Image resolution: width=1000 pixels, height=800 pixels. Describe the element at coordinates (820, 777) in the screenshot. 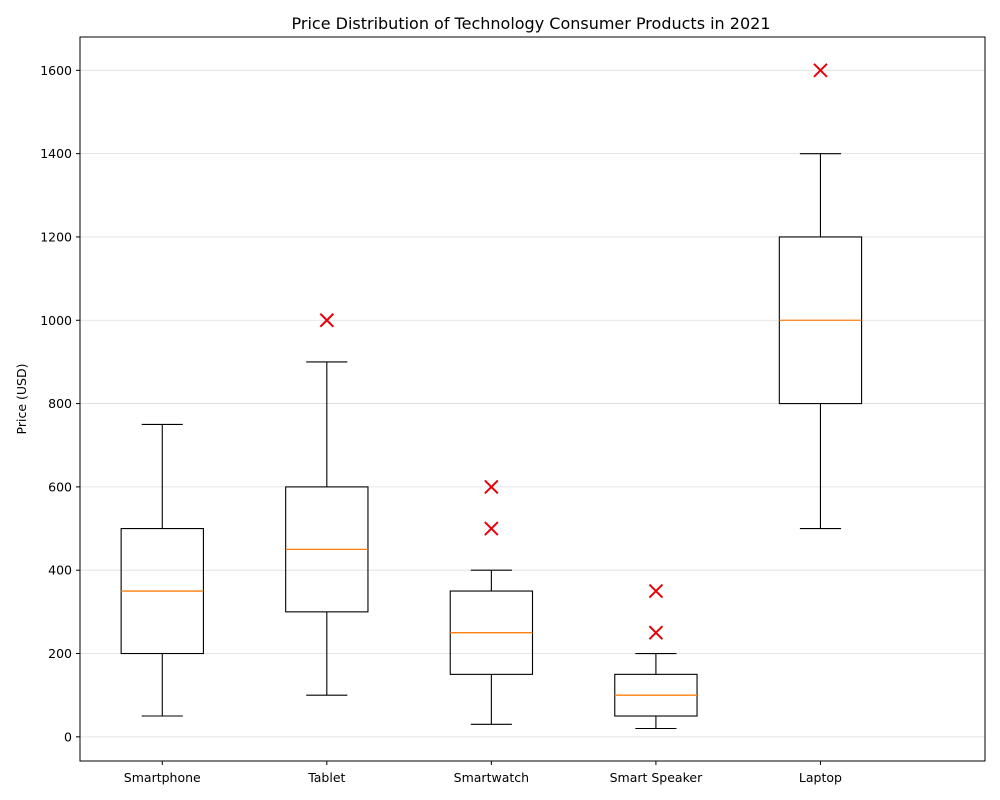

I see `x-tick-label: Laptop` at that location.